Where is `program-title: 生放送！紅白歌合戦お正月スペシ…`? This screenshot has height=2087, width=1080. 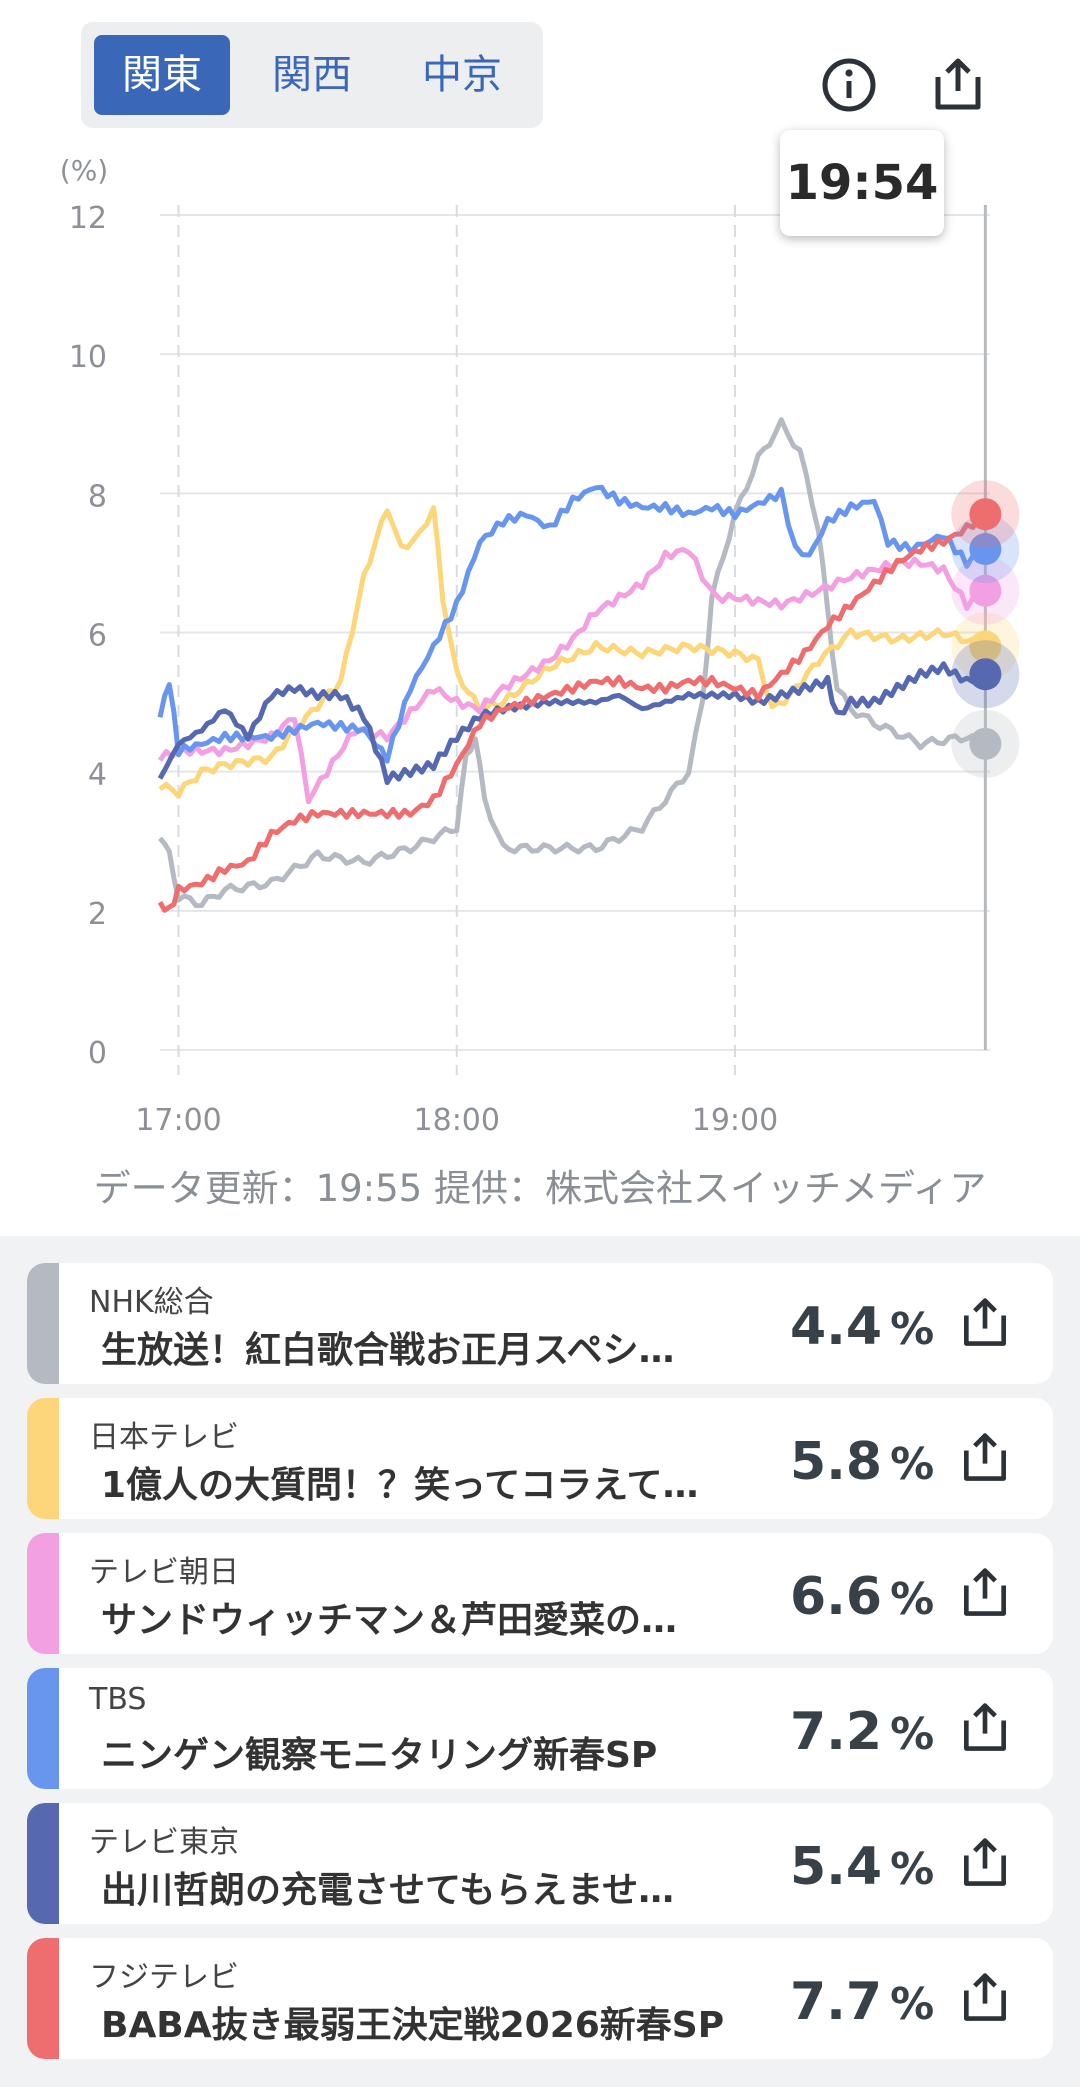
program-title: 生放送！紅白歌合戦お正月スペシ… is located at coordinates (388, 1350).